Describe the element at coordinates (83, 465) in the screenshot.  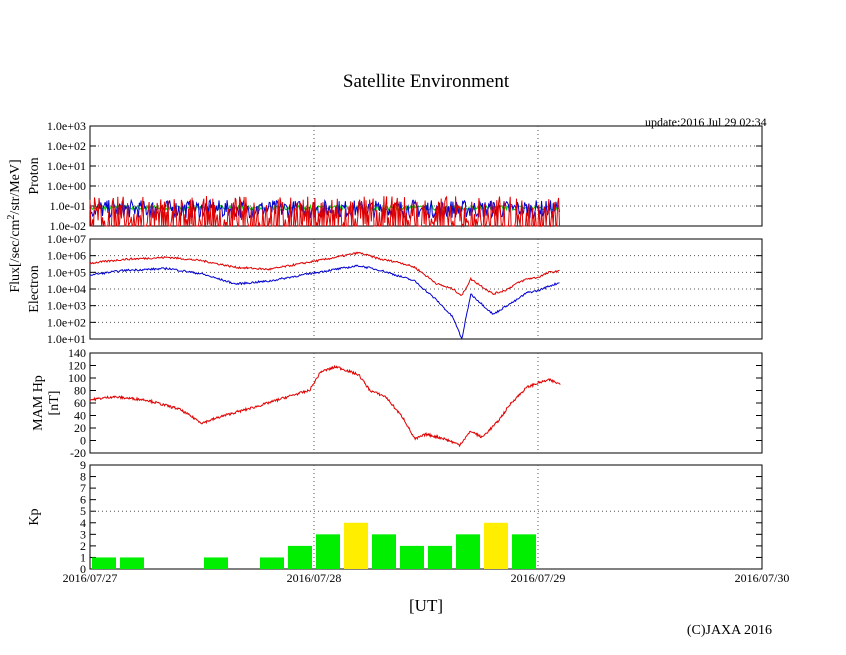
I see `y-tick-label: 9` at that location.